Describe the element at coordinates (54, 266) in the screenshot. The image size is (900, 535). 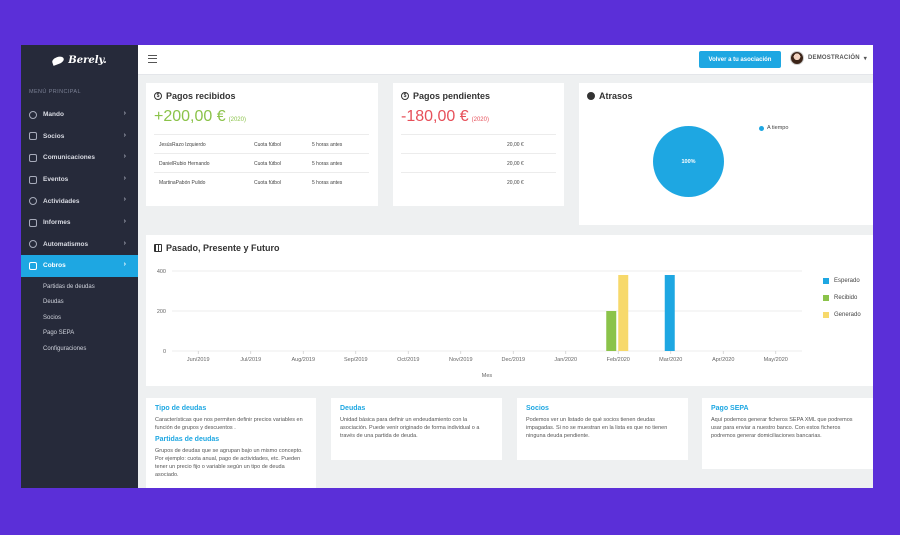
I see `sidebar-item-label: Cobros` at that location.